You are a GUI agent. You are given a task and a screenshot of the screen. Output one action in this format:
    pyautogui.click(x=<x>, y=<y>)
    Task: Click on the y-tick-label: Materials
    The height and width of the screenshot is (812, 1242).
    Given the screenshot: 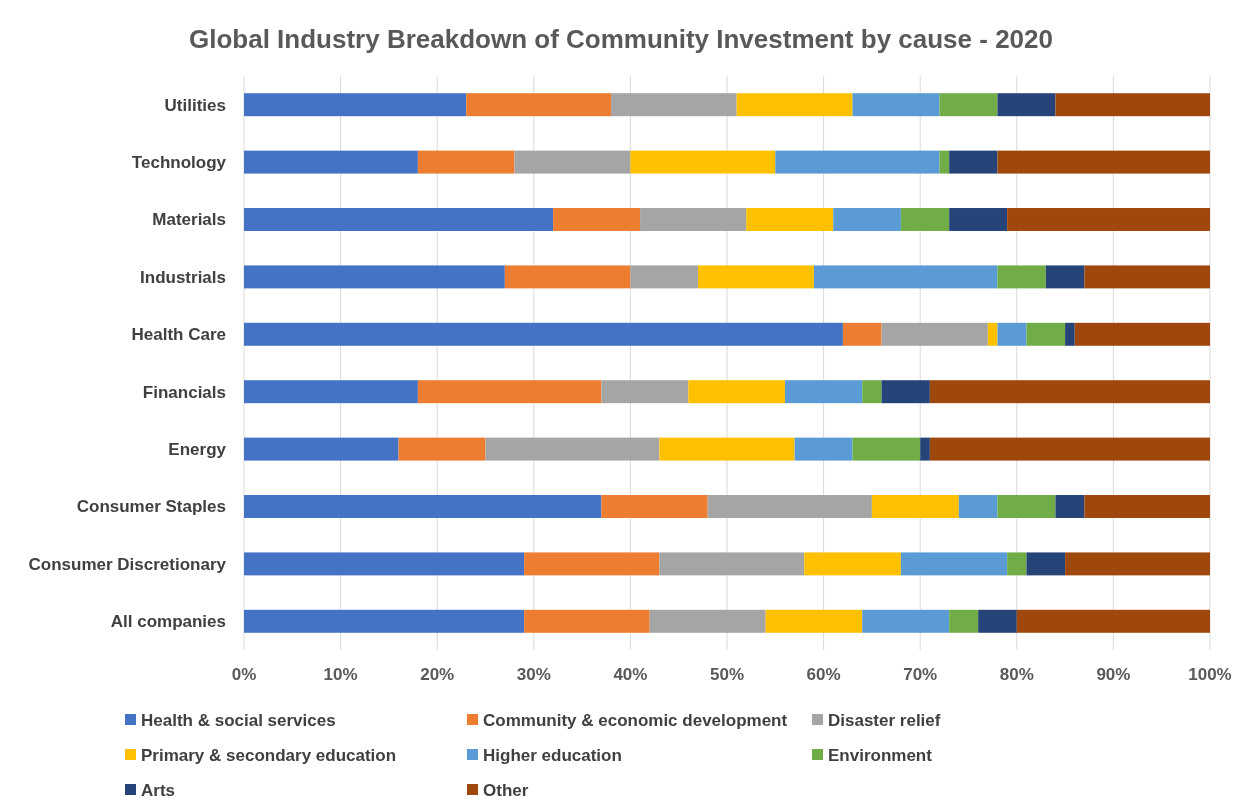 What is the action you would take?
    pyautogui.click(x=189, y=220)
    